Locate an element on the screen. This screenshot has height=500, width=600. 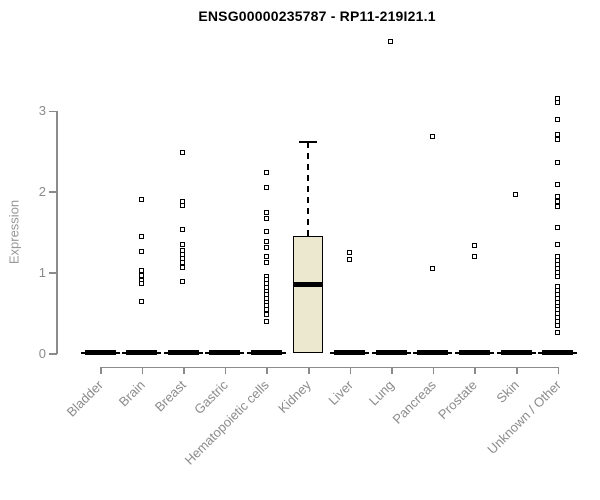
box-kidney is located at coordinates (308, 294).